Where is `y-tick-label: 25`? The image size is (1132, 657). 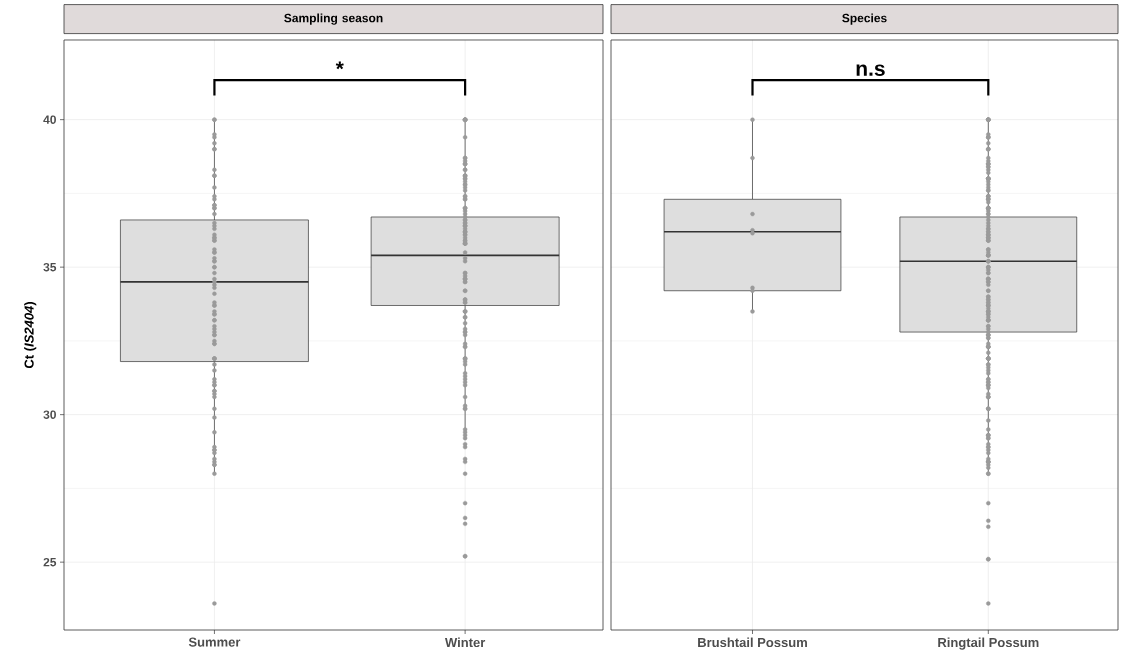
y-tick-label: 25 is located at coordinates (50, 562).